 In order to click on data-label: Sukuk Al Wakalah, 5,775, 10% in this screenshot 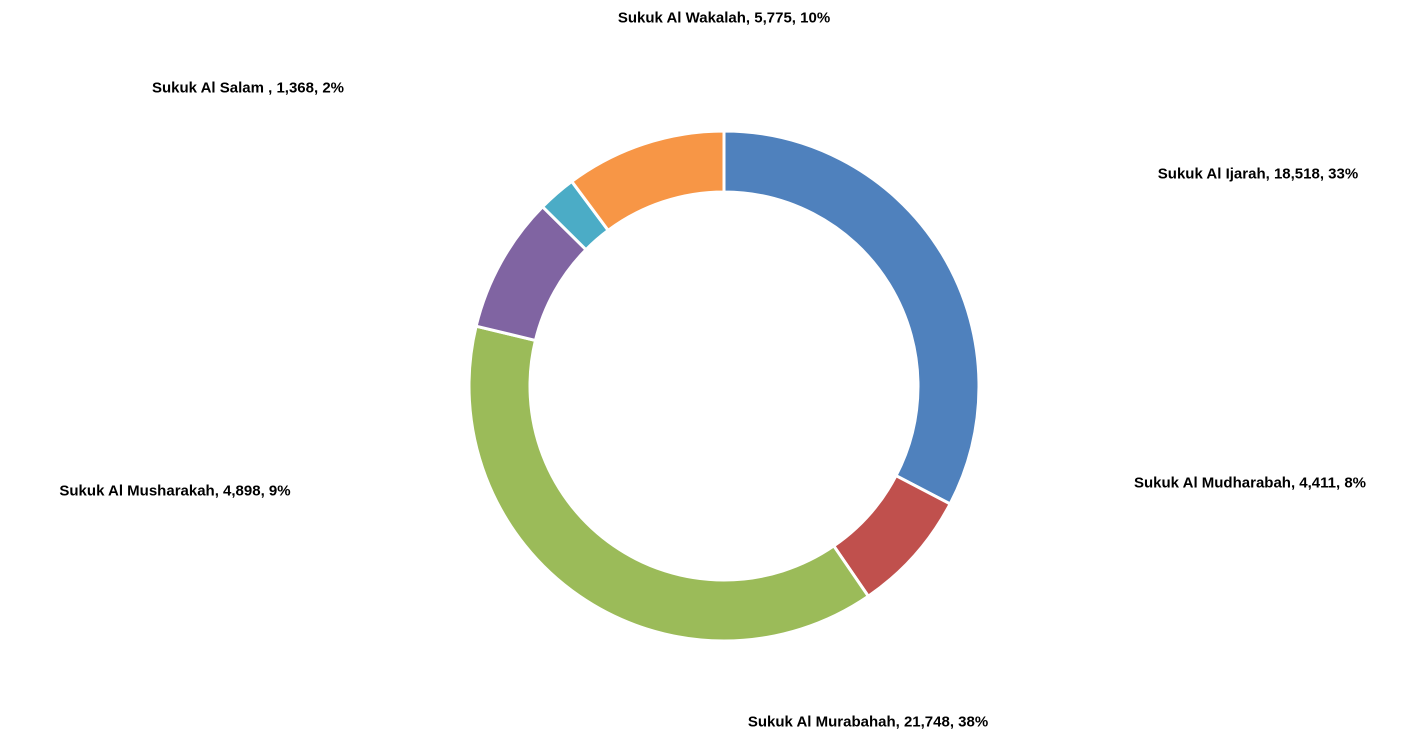, I will do `click(724, 18)`.